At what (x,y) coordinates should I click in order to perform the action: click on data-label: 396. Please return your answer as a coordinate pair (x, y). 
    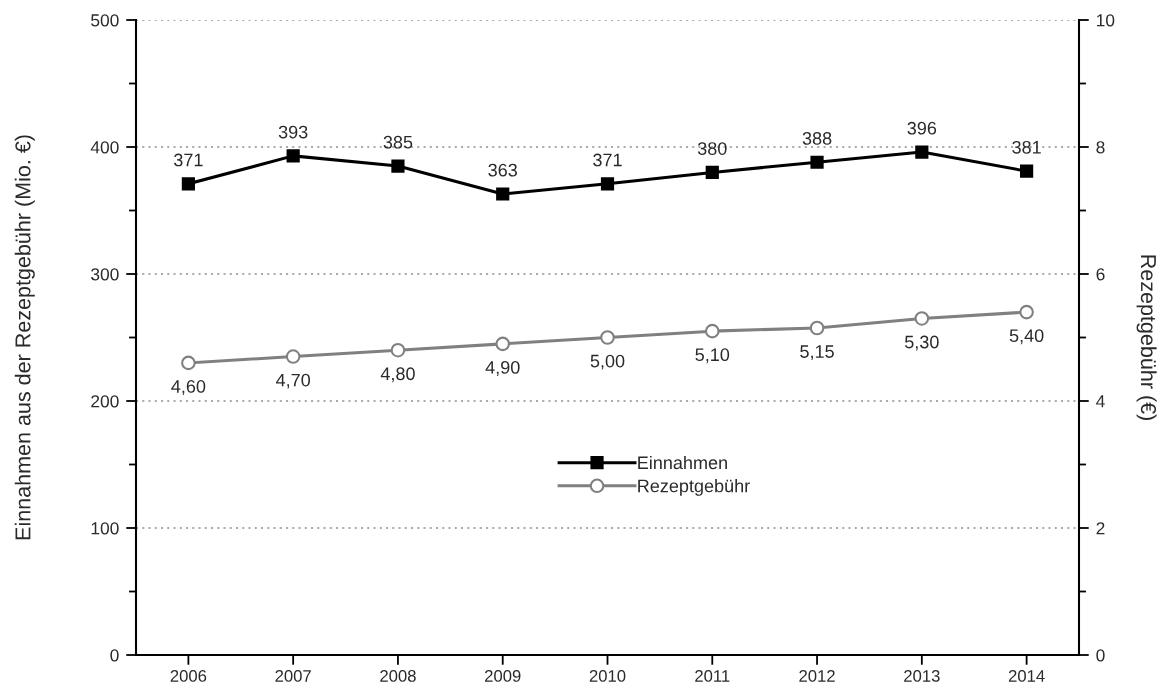
    Looking at the image, I should click on (922, 128).